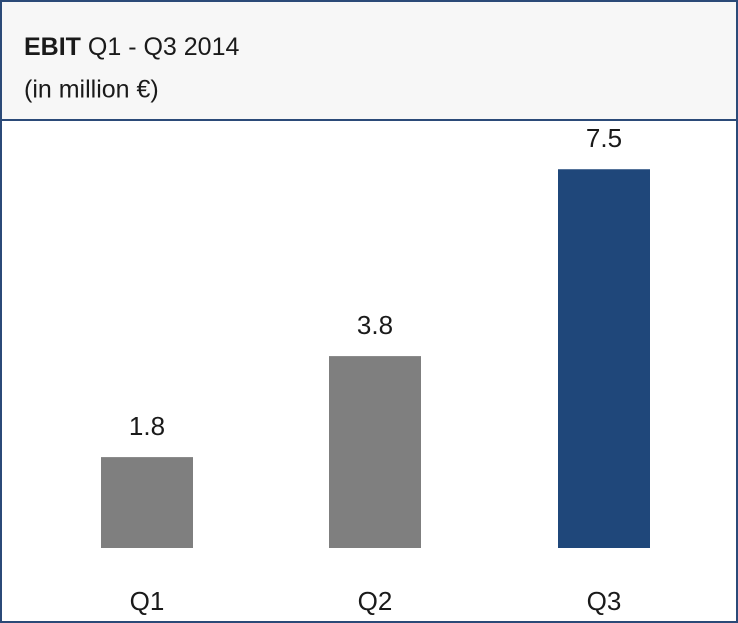 Image resolution: width=738 pixels, height=623 pixels. I want to click on chart-subtitle: (in million €), so click(91, 90).